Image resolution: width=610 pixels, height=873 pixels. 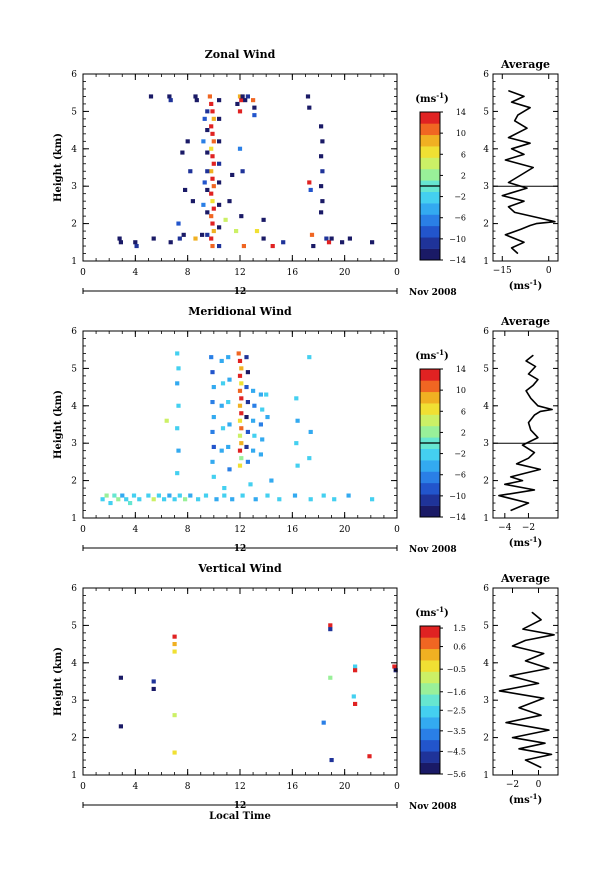 I want to click on y-tick-label: 5, so click(x=74, y=626).